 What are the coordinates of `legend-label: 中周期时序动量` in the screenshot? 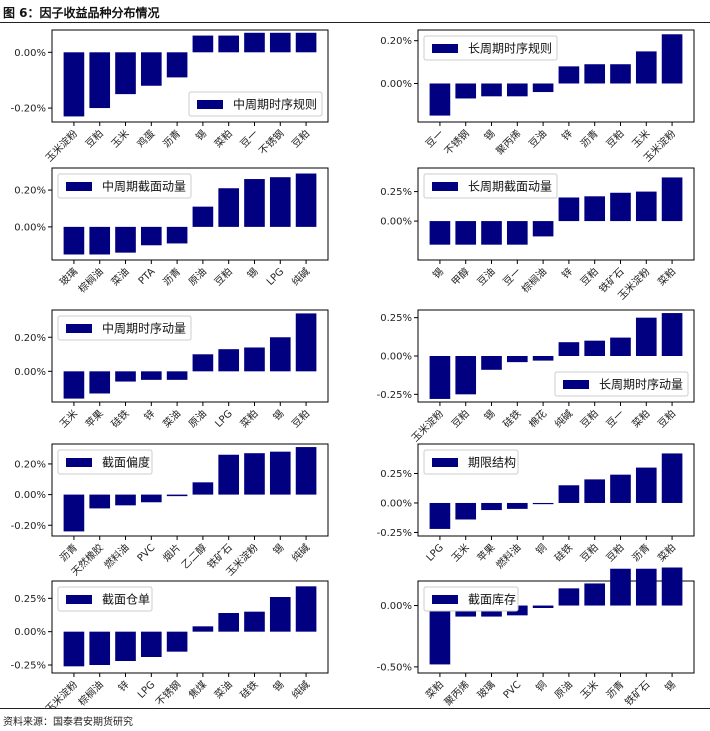 It's located at (144, 328).